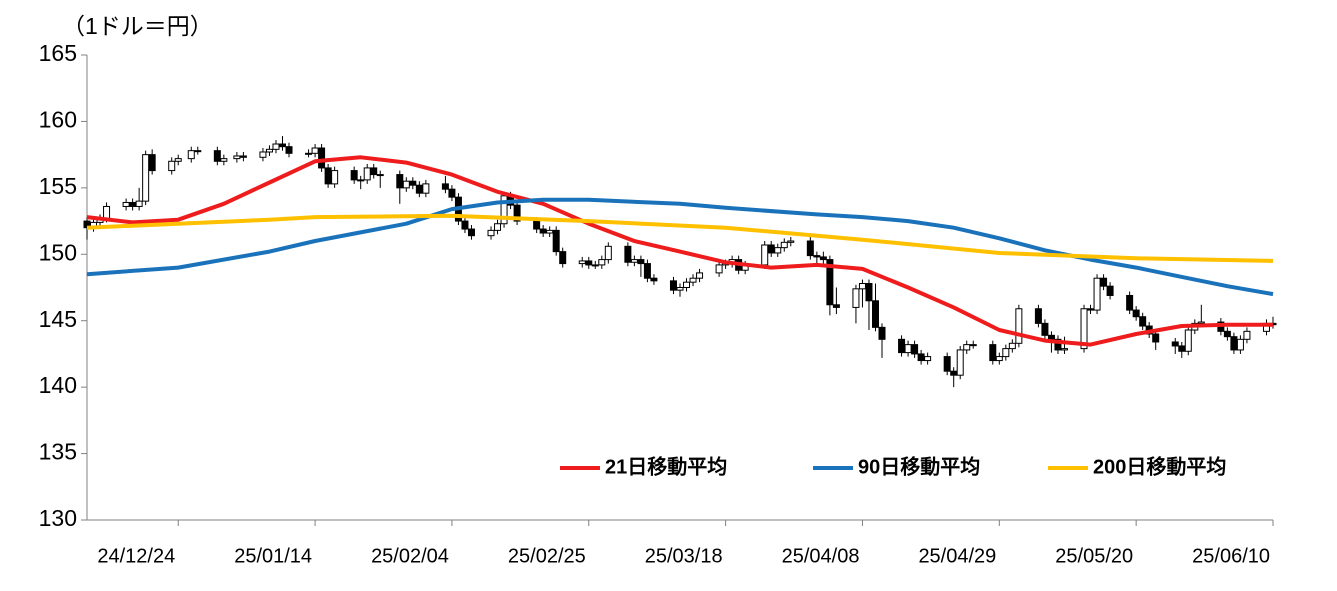  Describe the element at coordinates (58, 53) in the screenshot. I see `y-tick-label: 165` at that location.